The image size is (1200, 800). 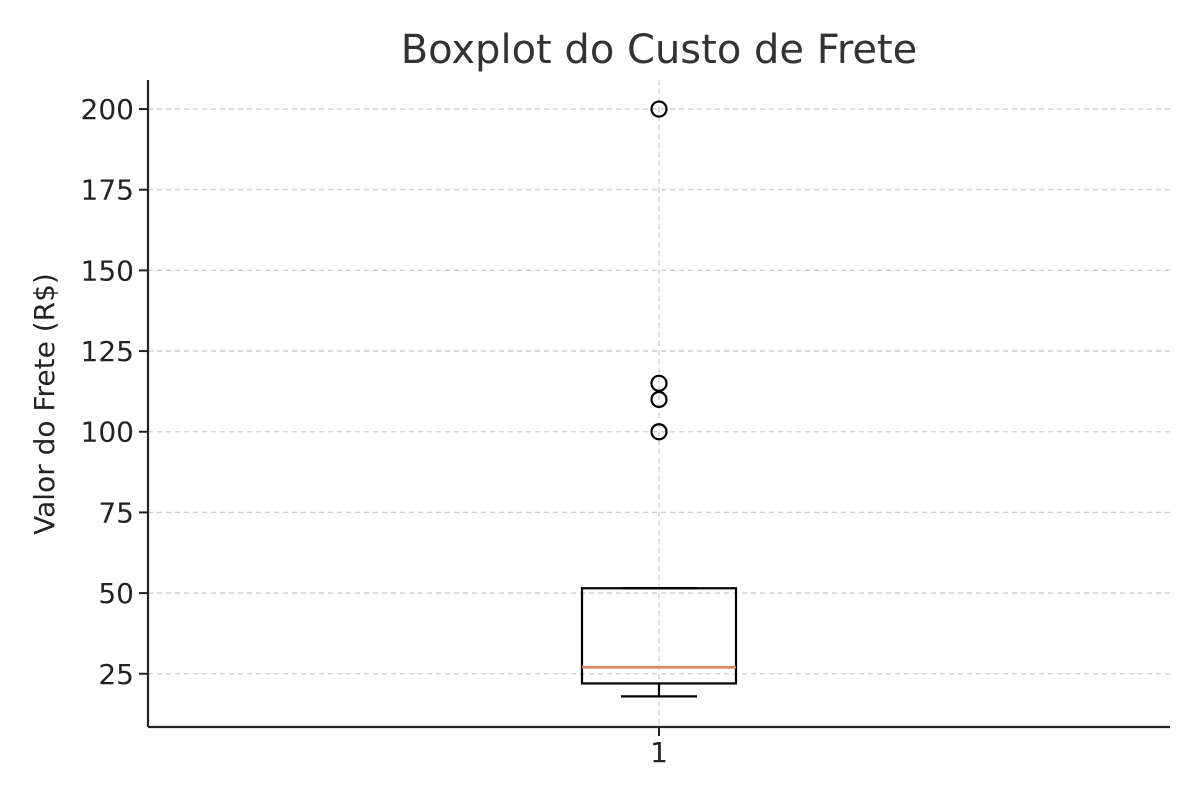 I want to click on x-tick-label: 1, so click(x=659, y=752).